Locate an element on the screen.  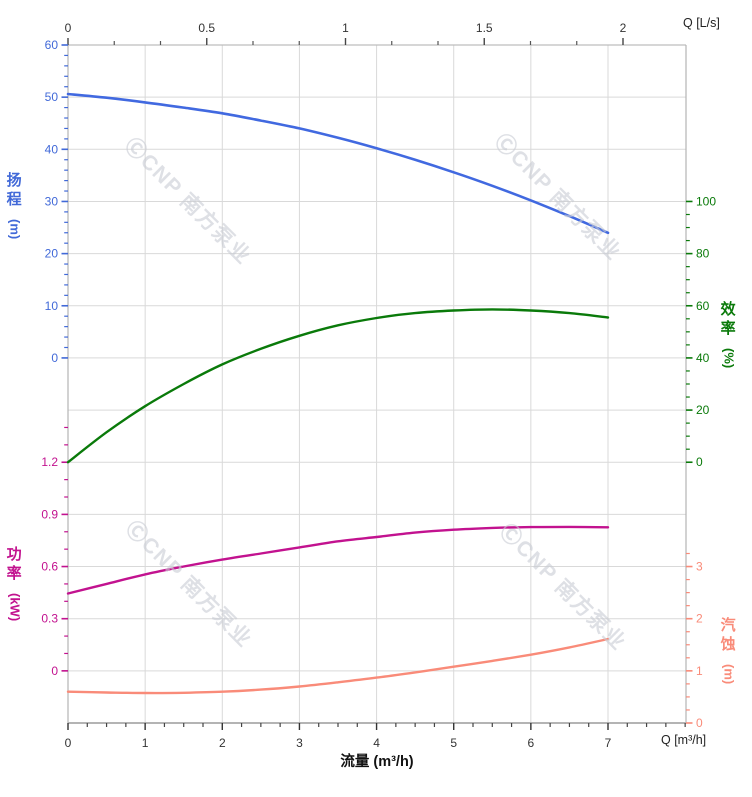
power-axis-tick-label: 0.9 is located at coordinates (49, 514).